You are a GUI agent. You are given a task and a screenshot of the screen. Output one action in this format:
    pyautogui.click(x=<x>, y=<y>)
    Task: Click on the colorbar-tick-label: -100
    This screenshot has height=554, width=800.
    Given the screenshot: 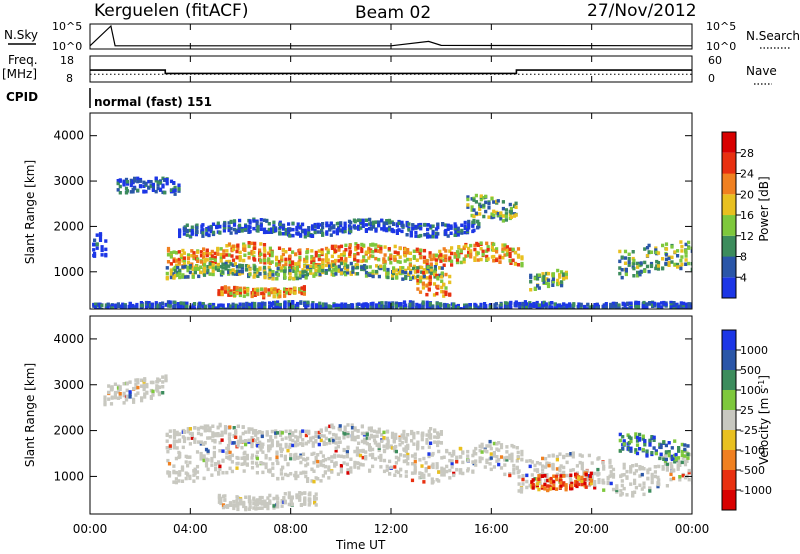 What is the action you would take?
    pyautogui.click(x=752, y=450)
    